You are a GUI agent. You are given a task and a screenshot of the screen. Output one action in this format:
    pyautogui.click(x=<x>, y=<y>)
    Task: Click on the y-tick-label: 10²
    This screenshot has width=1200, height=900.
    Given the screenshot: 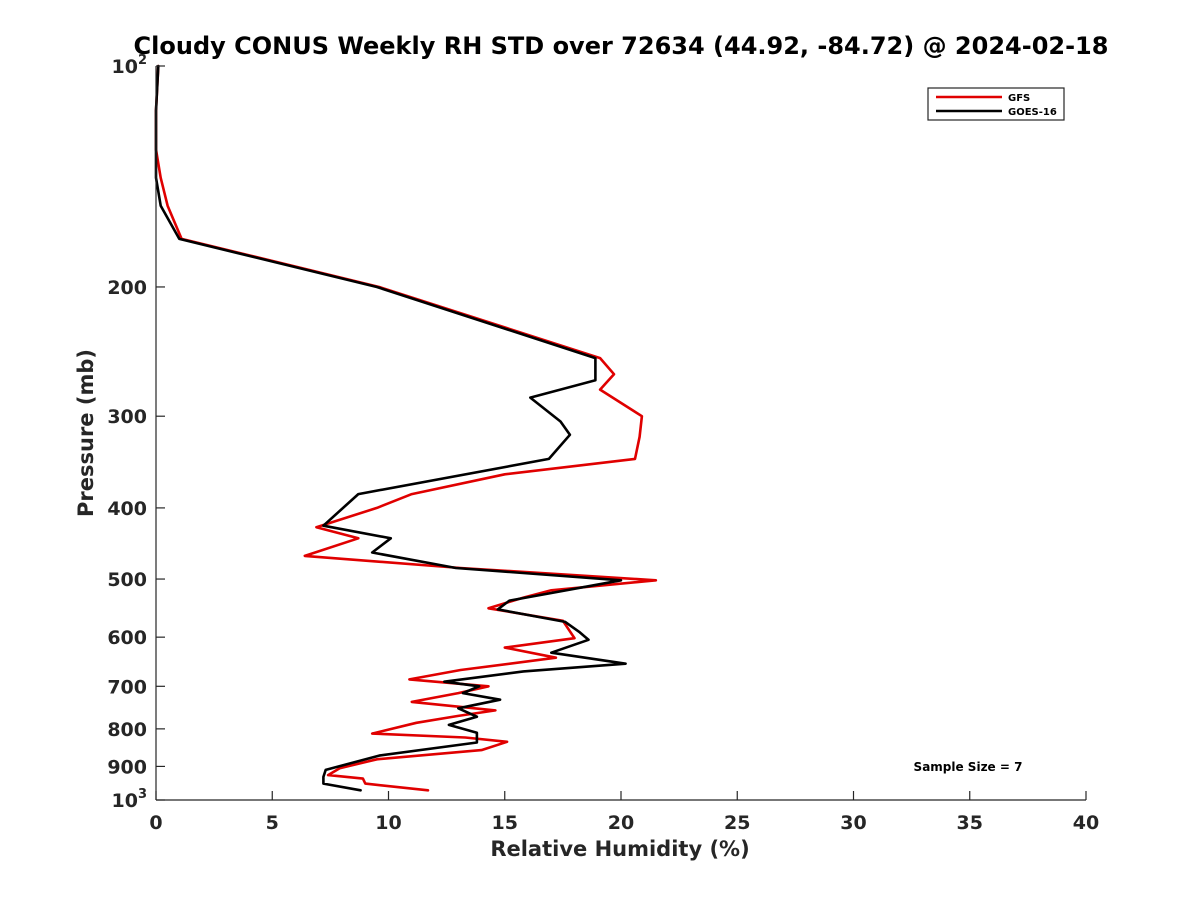 What is the action you would take?
    pyautogui.click(x=130, y=65)
    